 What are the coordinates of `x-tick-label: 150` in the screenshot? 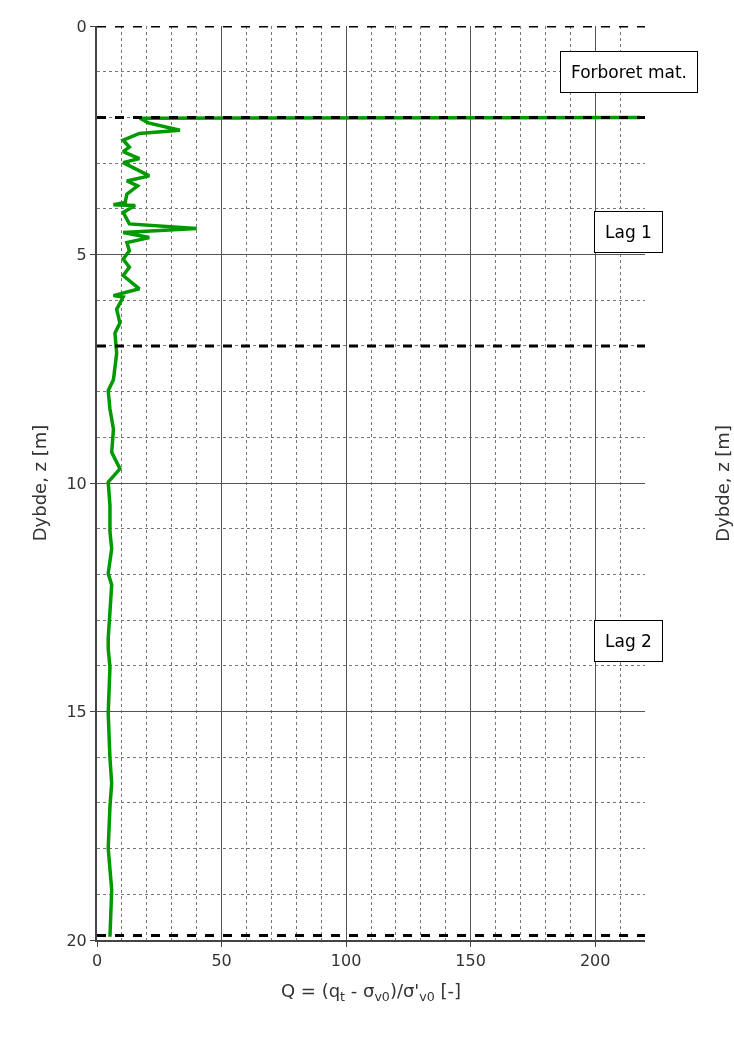 It's located at (470, 961).